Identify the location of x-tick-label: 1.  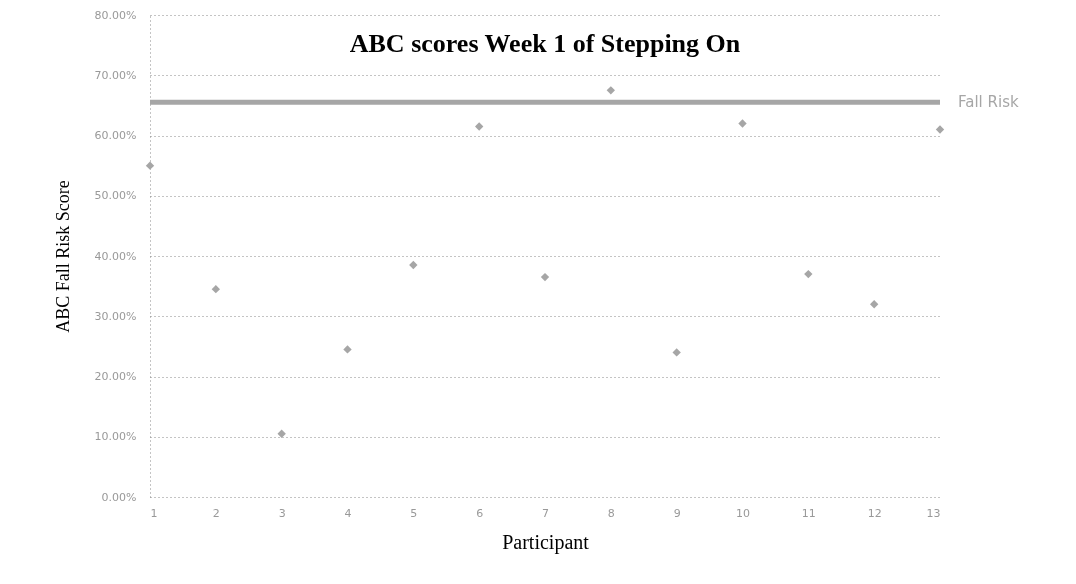
(154, 513).